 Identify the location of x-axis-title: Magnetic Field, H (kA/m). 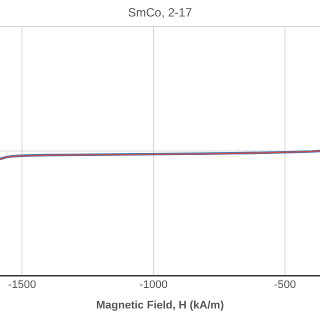
(160, 305).